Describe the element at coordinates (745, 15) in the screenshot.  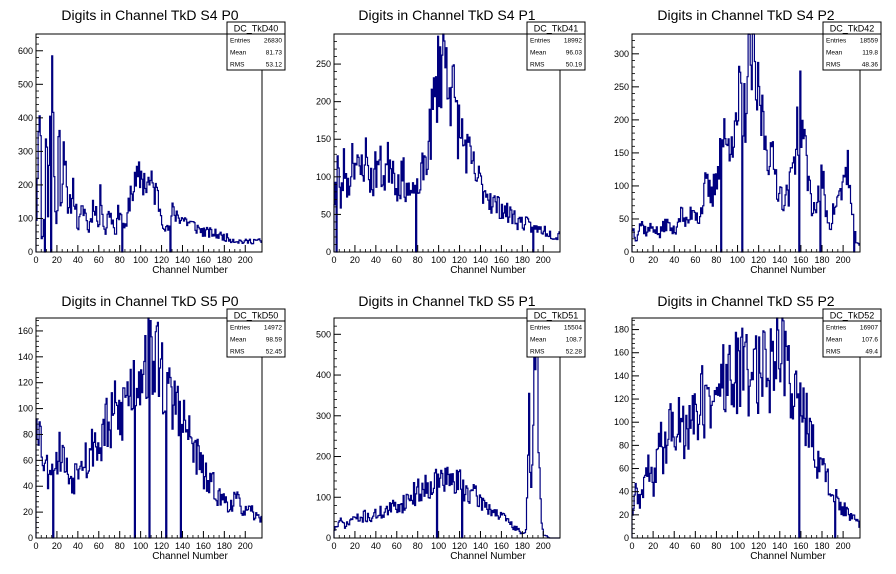
I see `chart-title: Digits in Channel TkD S4 P2` at that location.